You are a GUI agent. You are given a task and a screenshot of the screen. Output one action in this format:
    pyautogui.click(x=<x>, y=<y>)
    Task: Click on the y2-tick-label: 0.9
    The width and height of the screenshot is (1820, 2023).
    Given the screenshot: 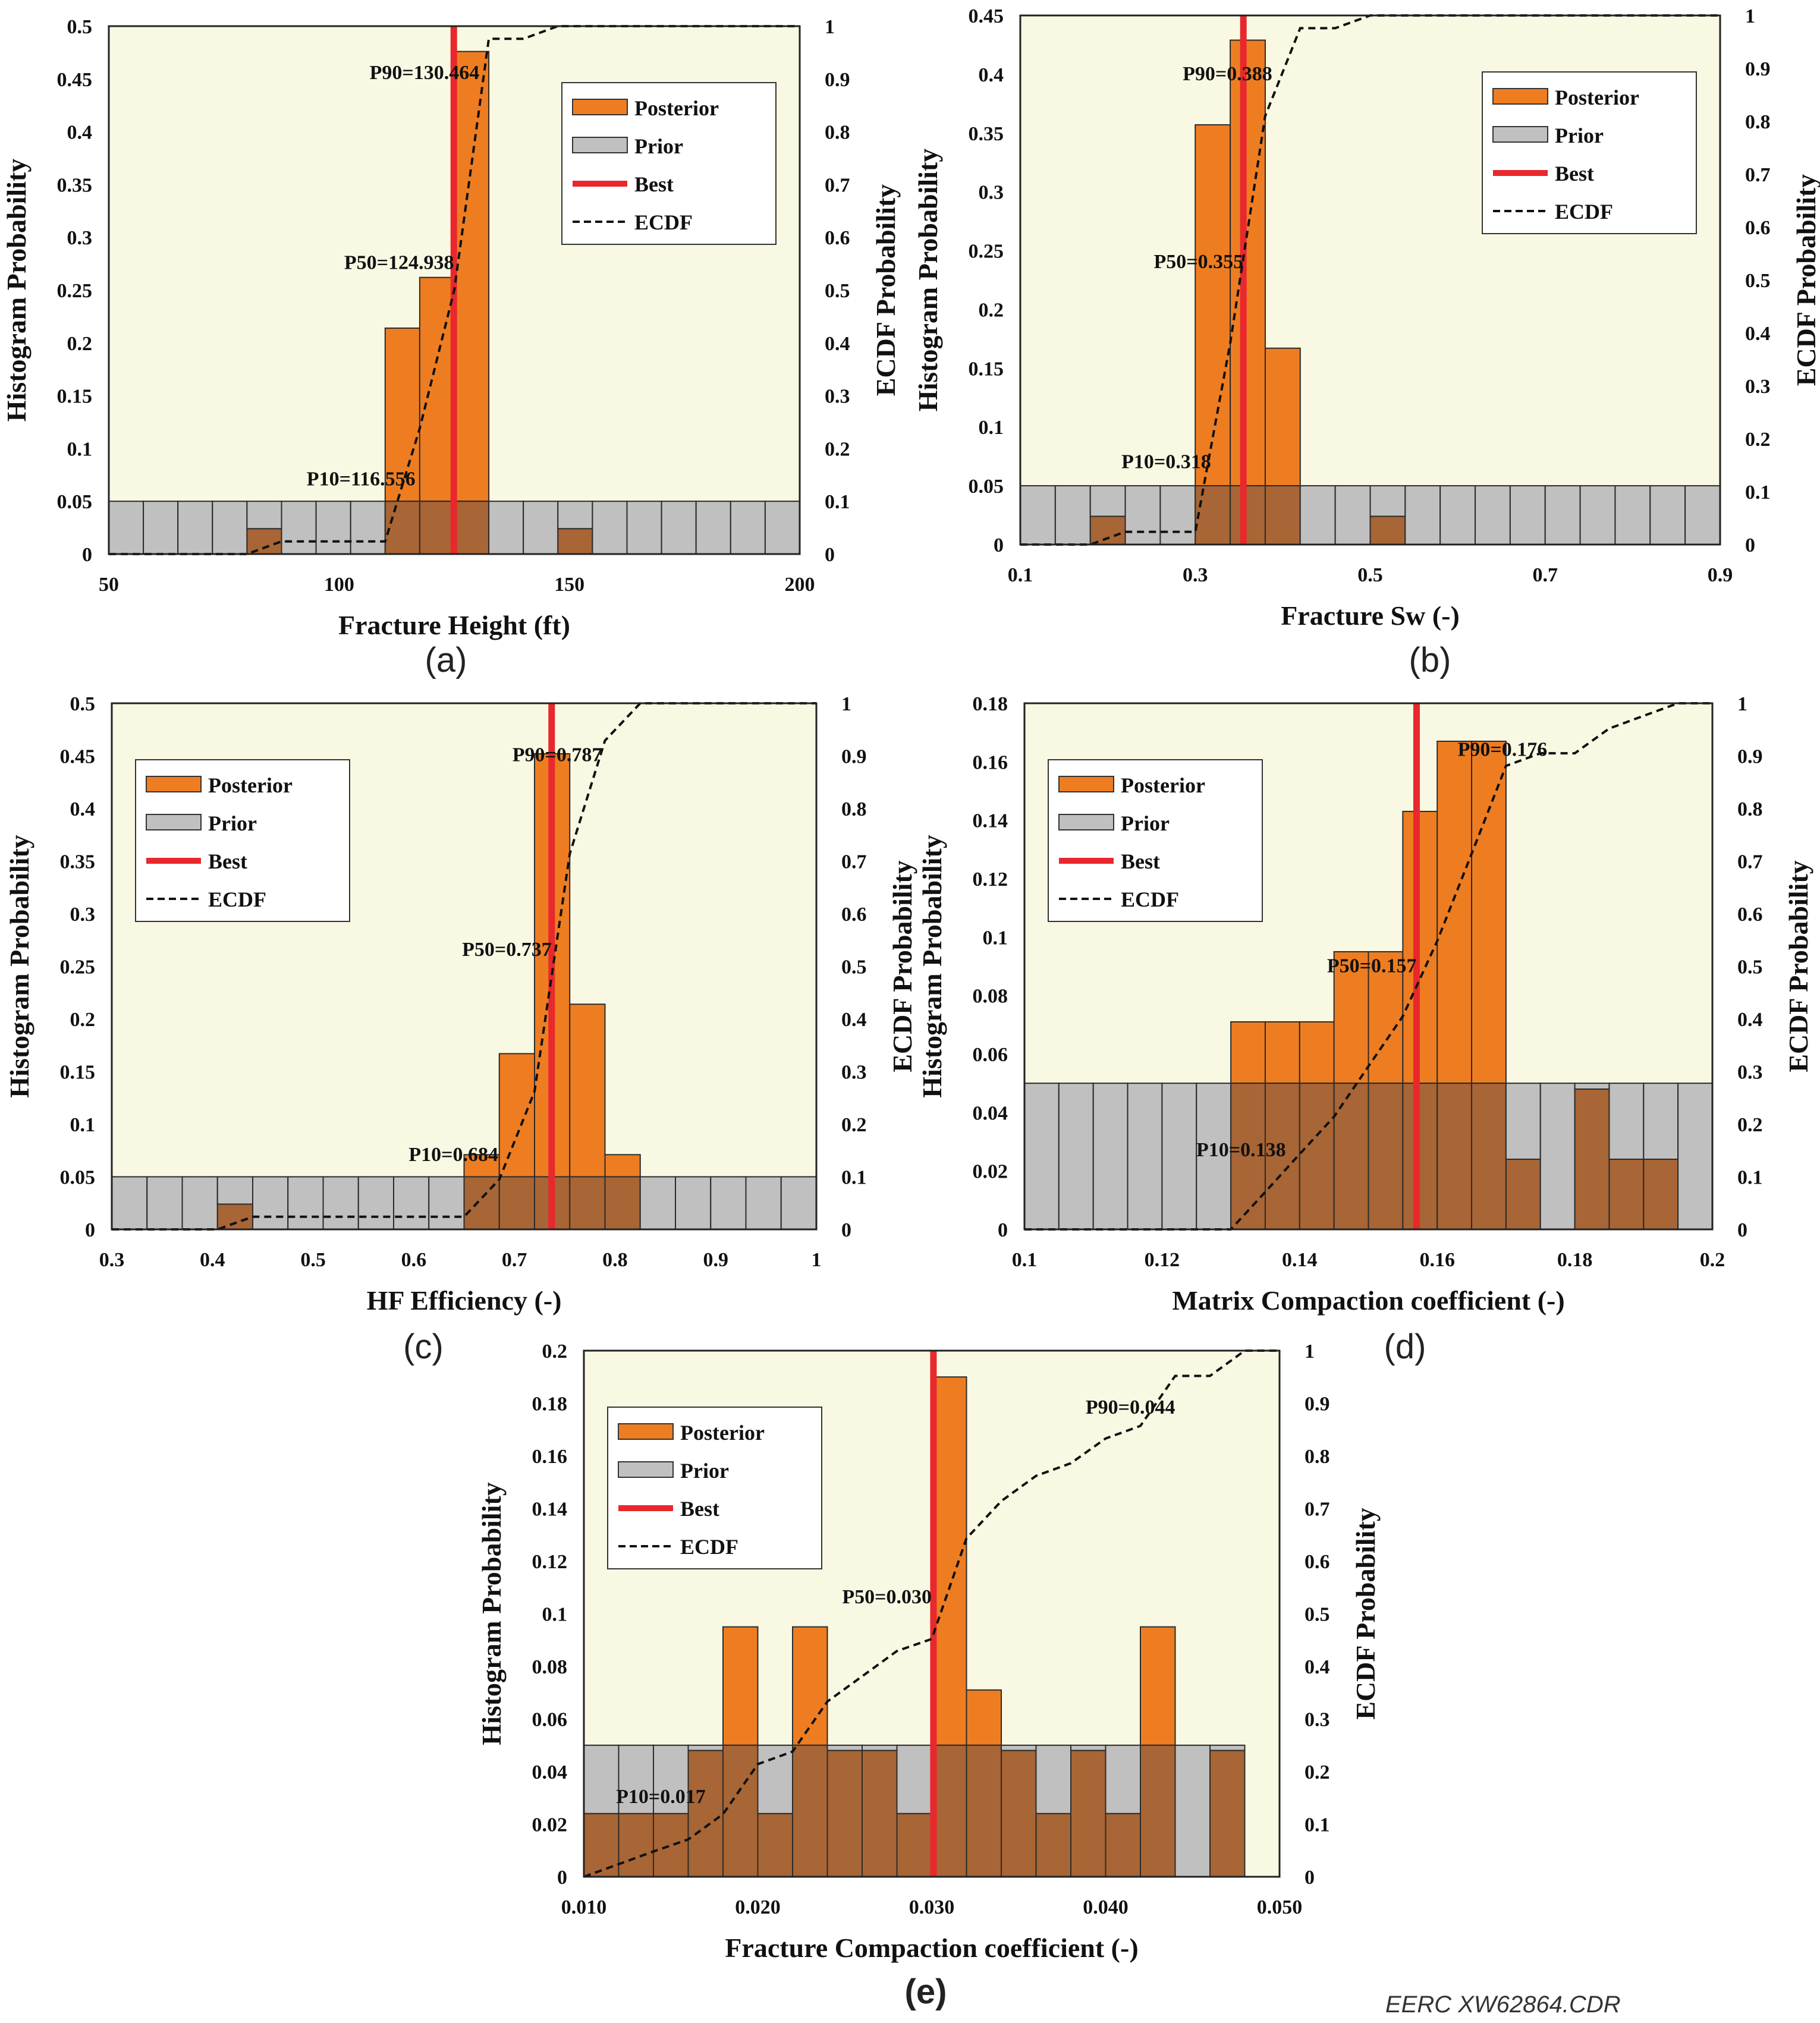 What is the action you would take?
    pyautogui.click(x=837, y=80)
    